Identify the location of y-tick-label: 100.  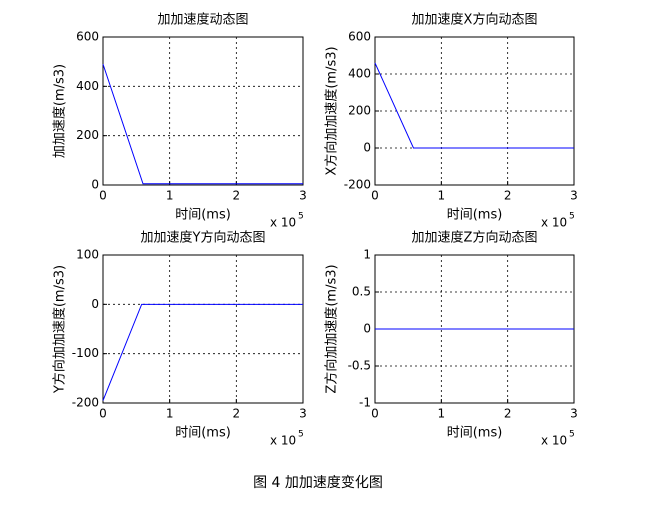
(87, 255).